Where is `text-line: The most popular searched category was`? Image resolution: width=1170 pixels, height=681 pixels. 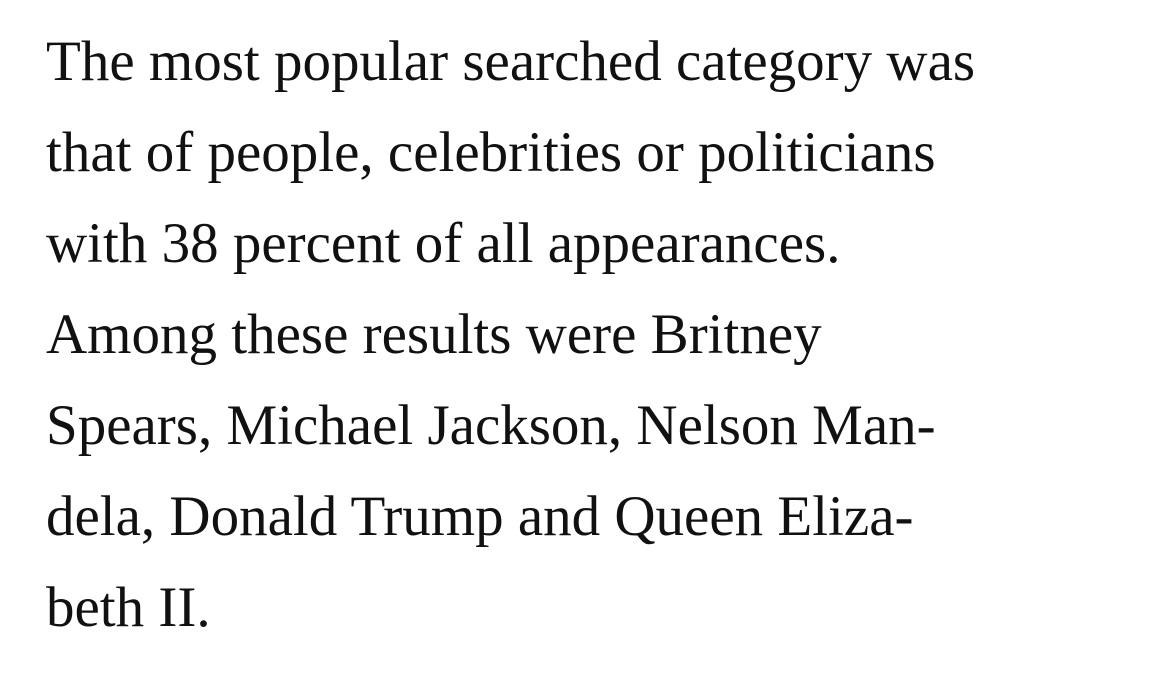 text-line: The most popular searched category was is located at coordinates (511, 61).